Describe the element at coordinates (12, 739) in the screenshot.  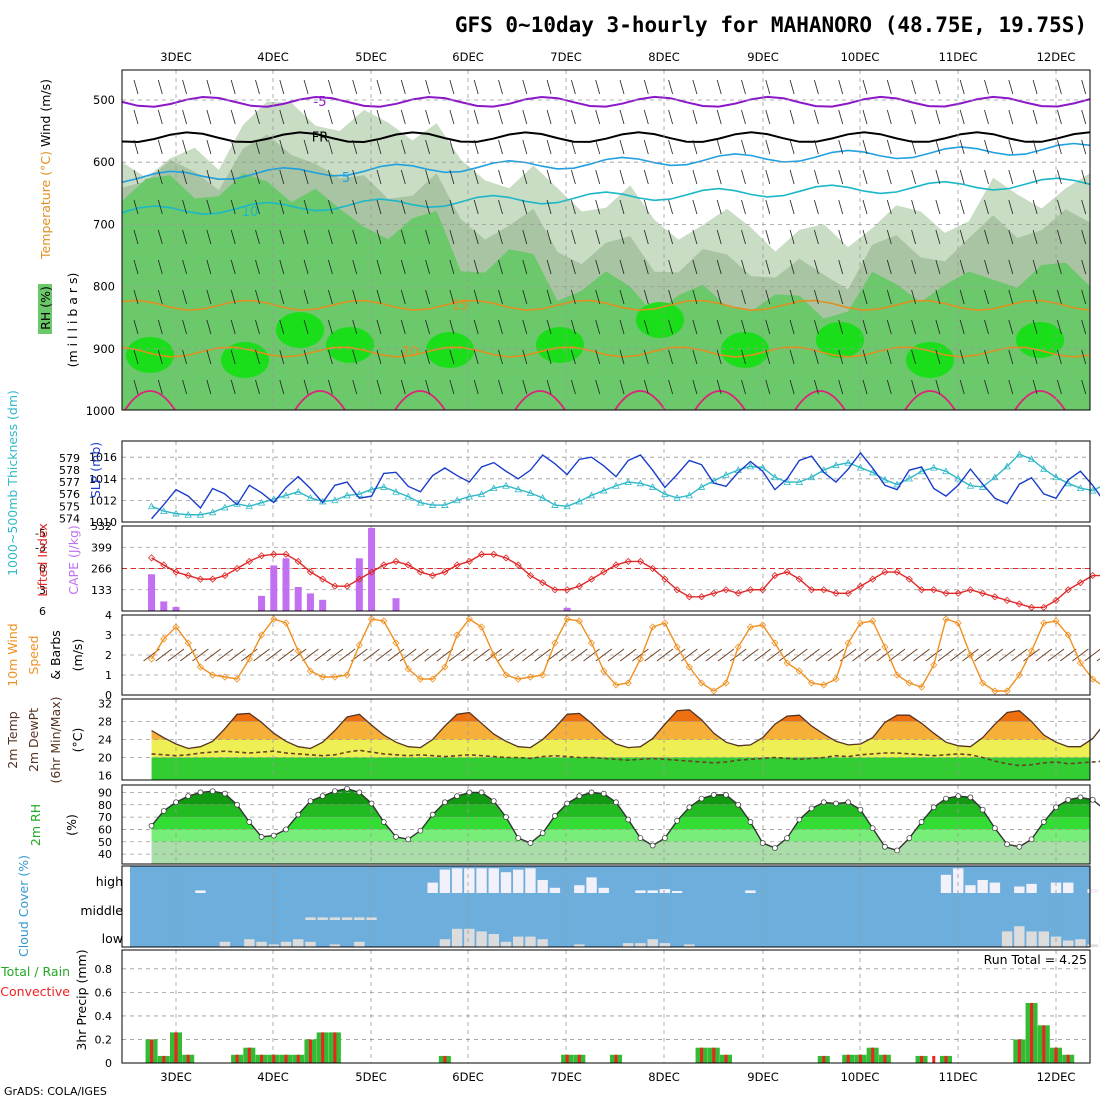
I see `temp-axis-label: 2m Temp` at that location.